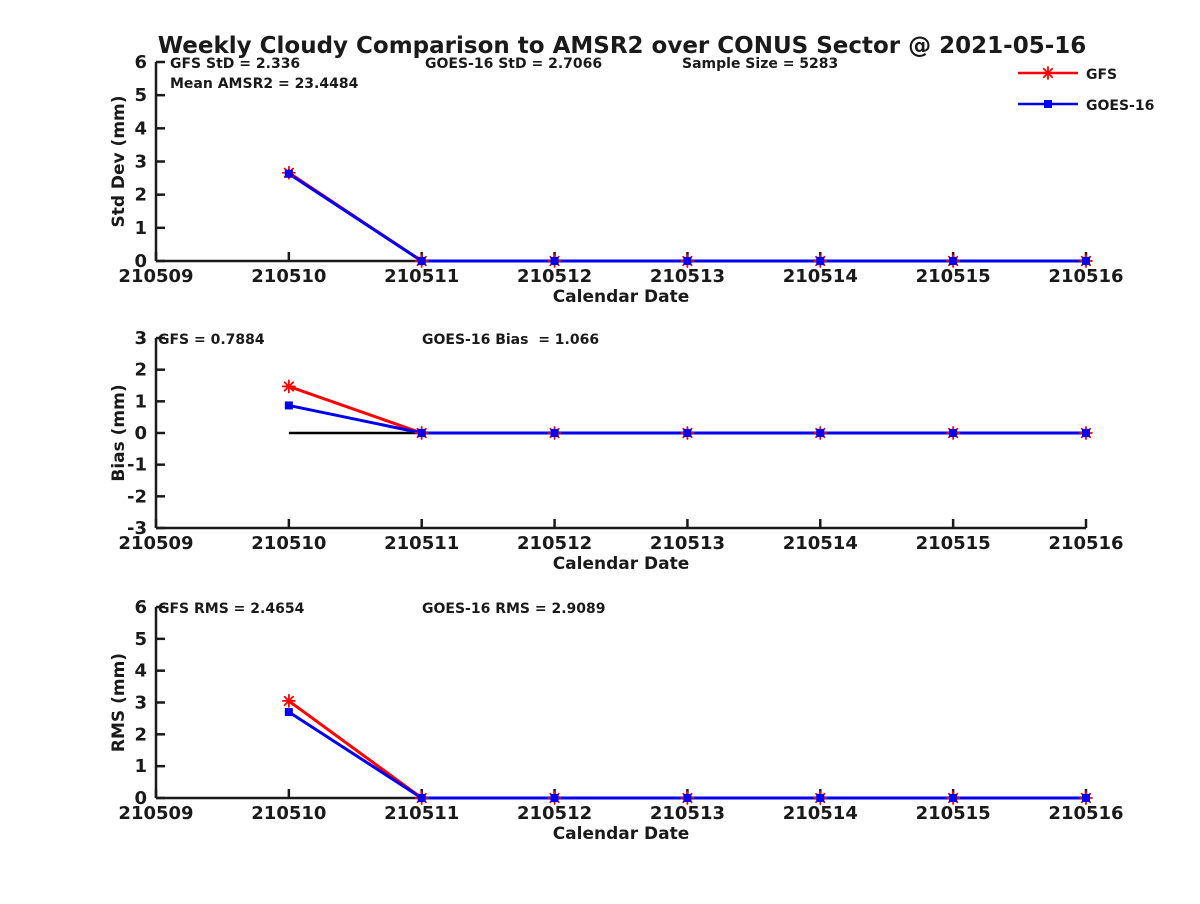 This screenshot has height=904, width=1200. What do you see at coordinates (1101, 75) in the screenshot?
I see `legend-gfs-label: GFS` at bounding box center [1101, 75].